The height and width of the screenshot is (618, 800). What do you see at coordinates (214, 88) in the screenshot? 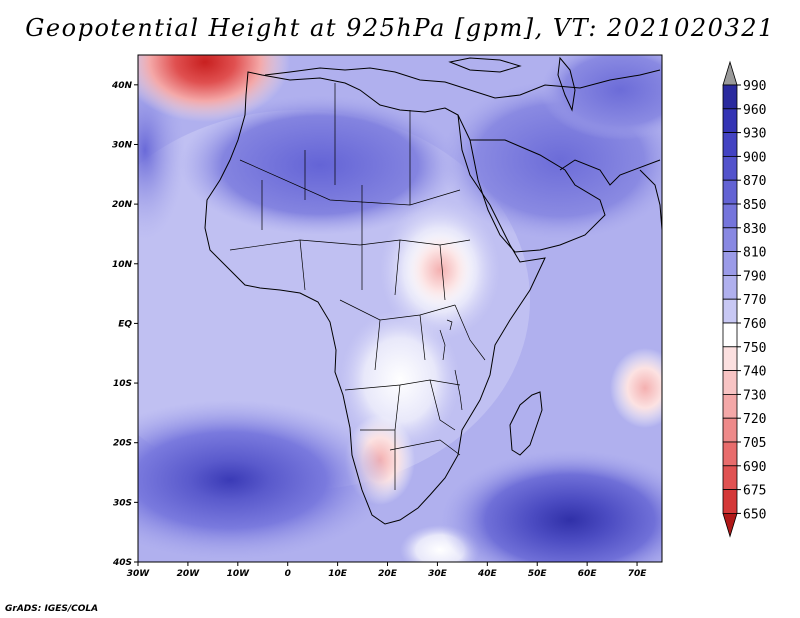
I see `northwest-low` at bounding box center [214, 88].